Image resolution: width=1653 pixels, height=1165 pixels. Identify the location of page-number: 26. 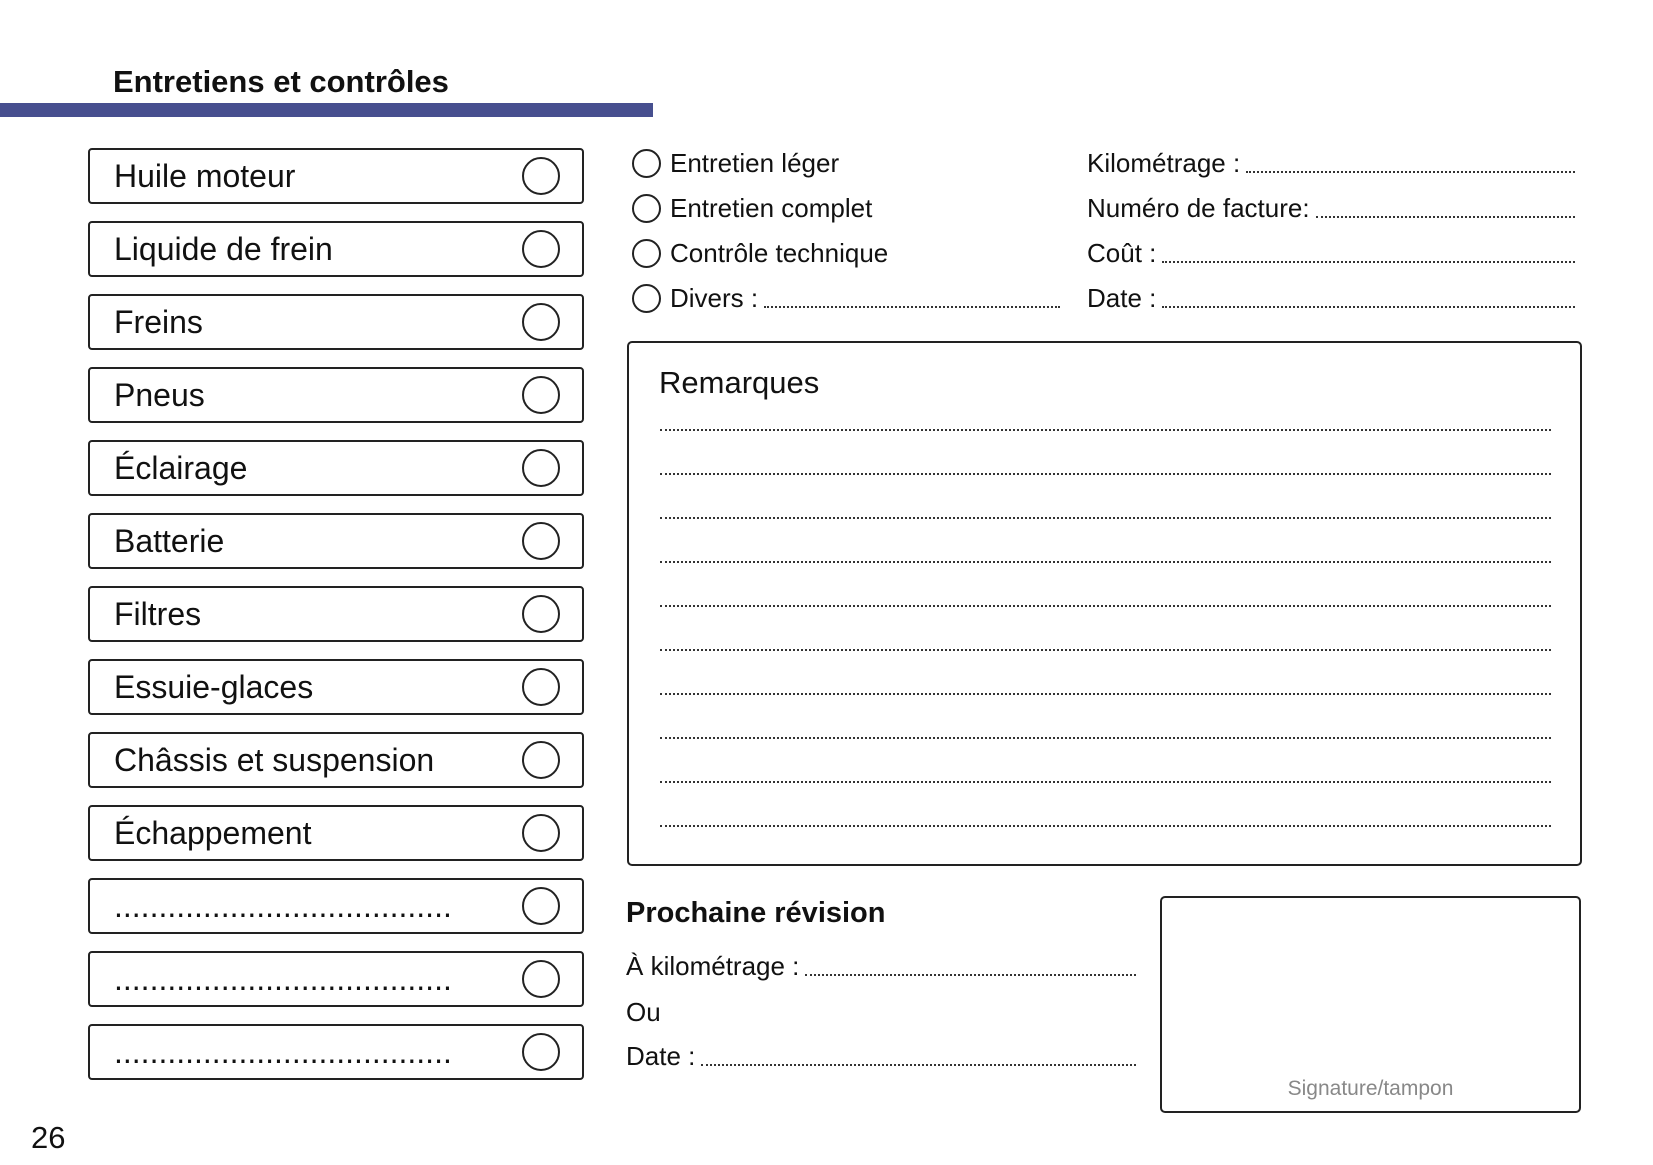
(48, 1137).